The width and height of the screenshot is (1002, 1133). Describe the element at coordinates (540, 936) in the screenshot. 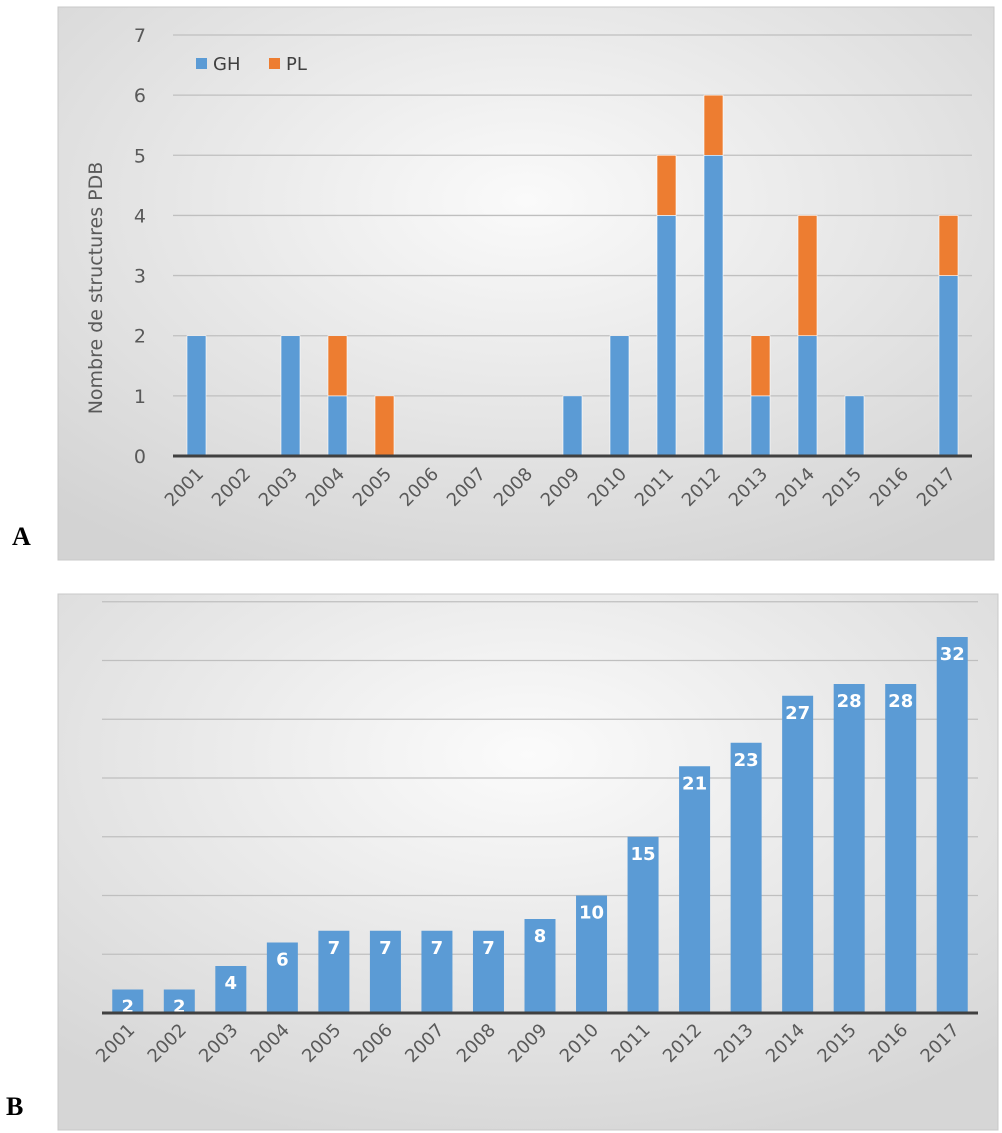

I see `chart-b-data-label: 8` at that location.